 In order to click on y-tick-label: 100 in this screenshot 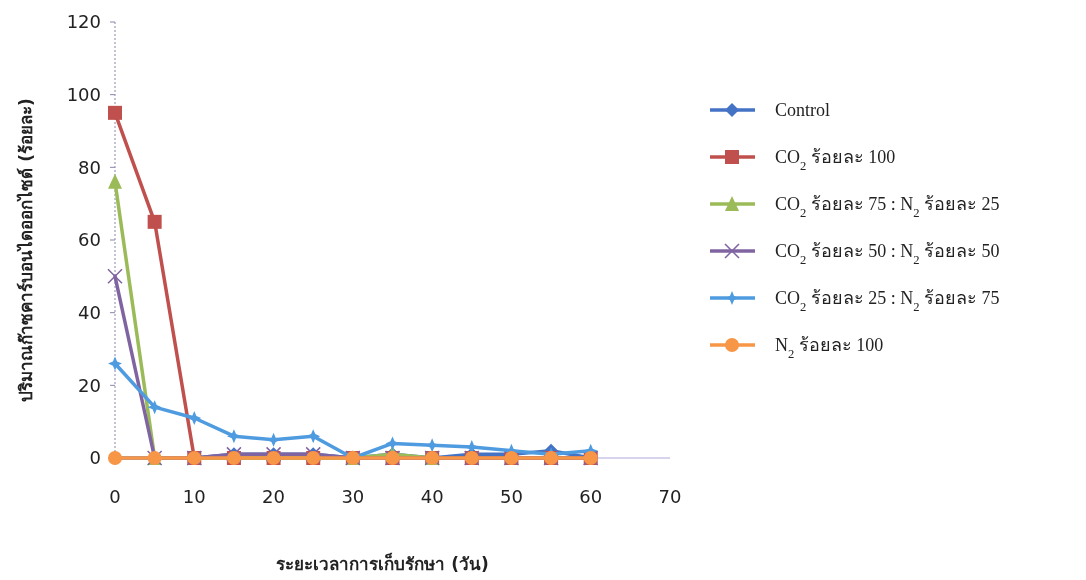, I will do `click(83, 94)`.